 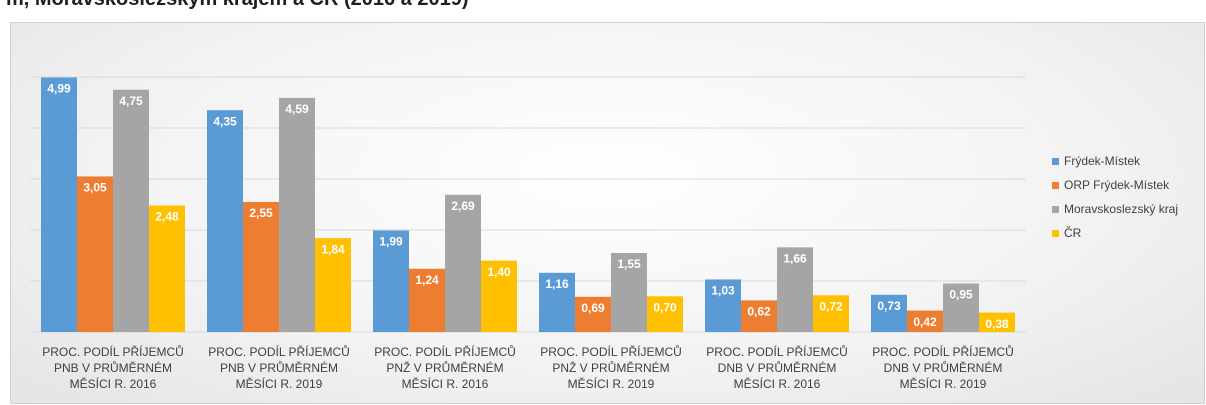 I want to click on value-label: 1,24, so click(x=427, y=280).